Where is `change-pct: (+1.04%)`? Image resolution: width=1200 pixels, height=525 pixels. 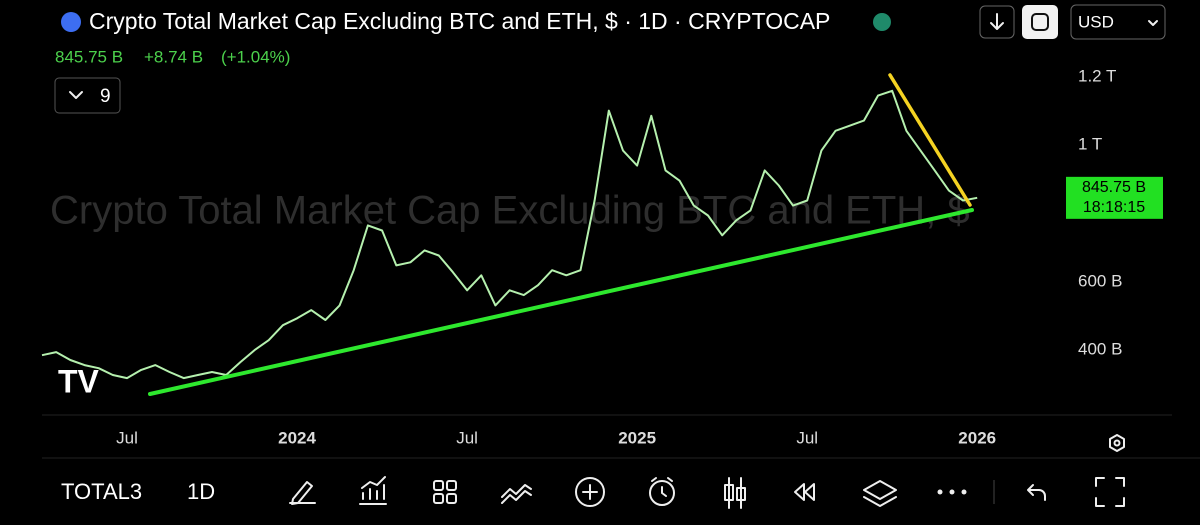
change-pct: (+1.04%) is located at coordinates (255, 56).